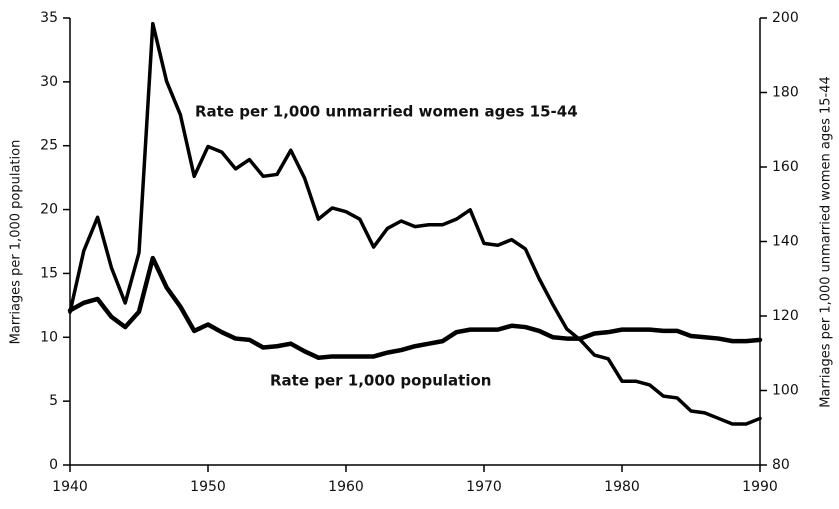  Describe the element at coordinates (346, 487) in the screenshot. I see `x-tick-label: 1960` at that location.